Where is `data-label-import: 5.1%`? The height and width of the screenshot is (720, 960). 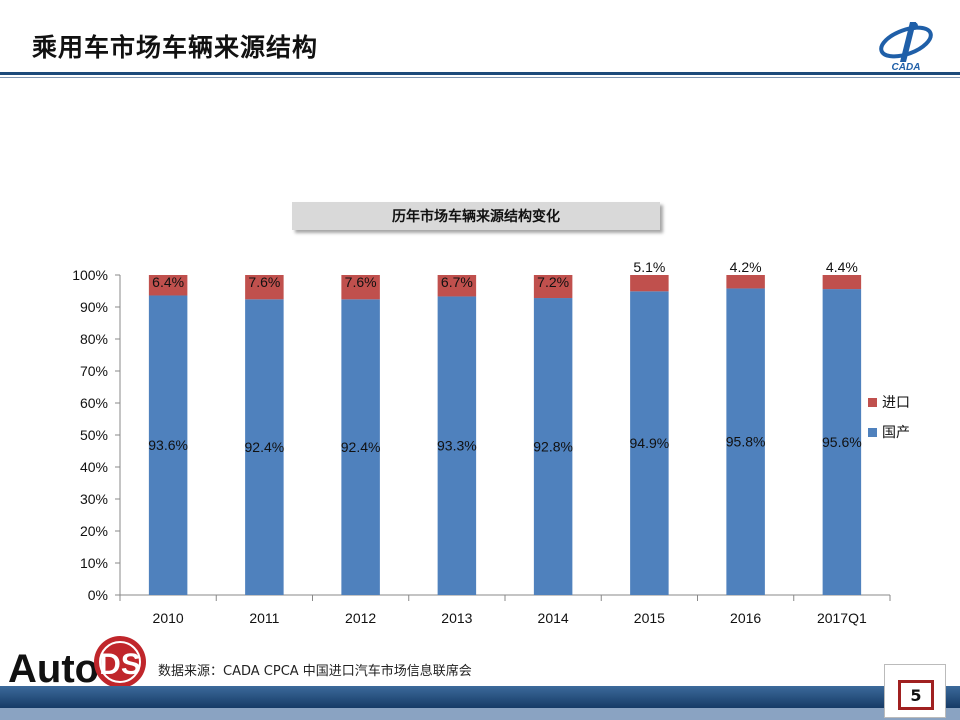 data-label-import: 5.1% is located at coordinates (649, 267).